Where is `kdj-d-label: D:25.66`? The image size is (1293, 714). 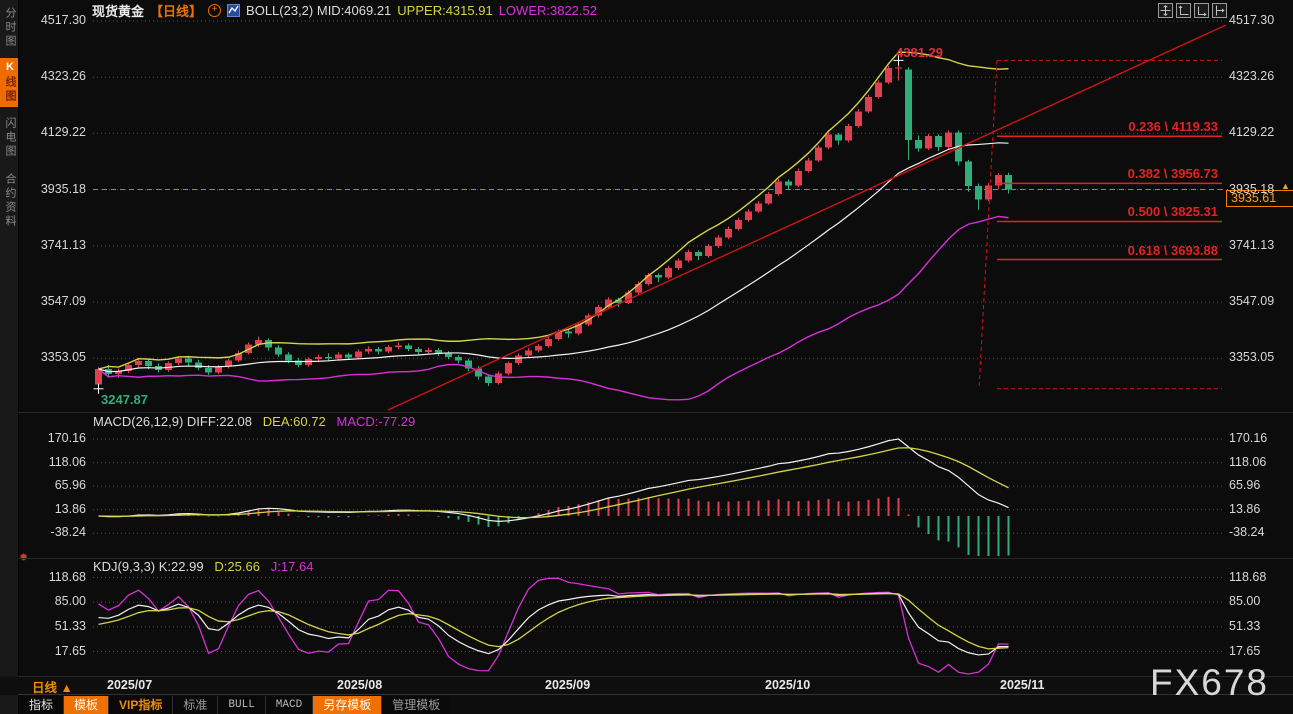
kdj-d-label: D:25.66 is located at coordinates (237, 566).